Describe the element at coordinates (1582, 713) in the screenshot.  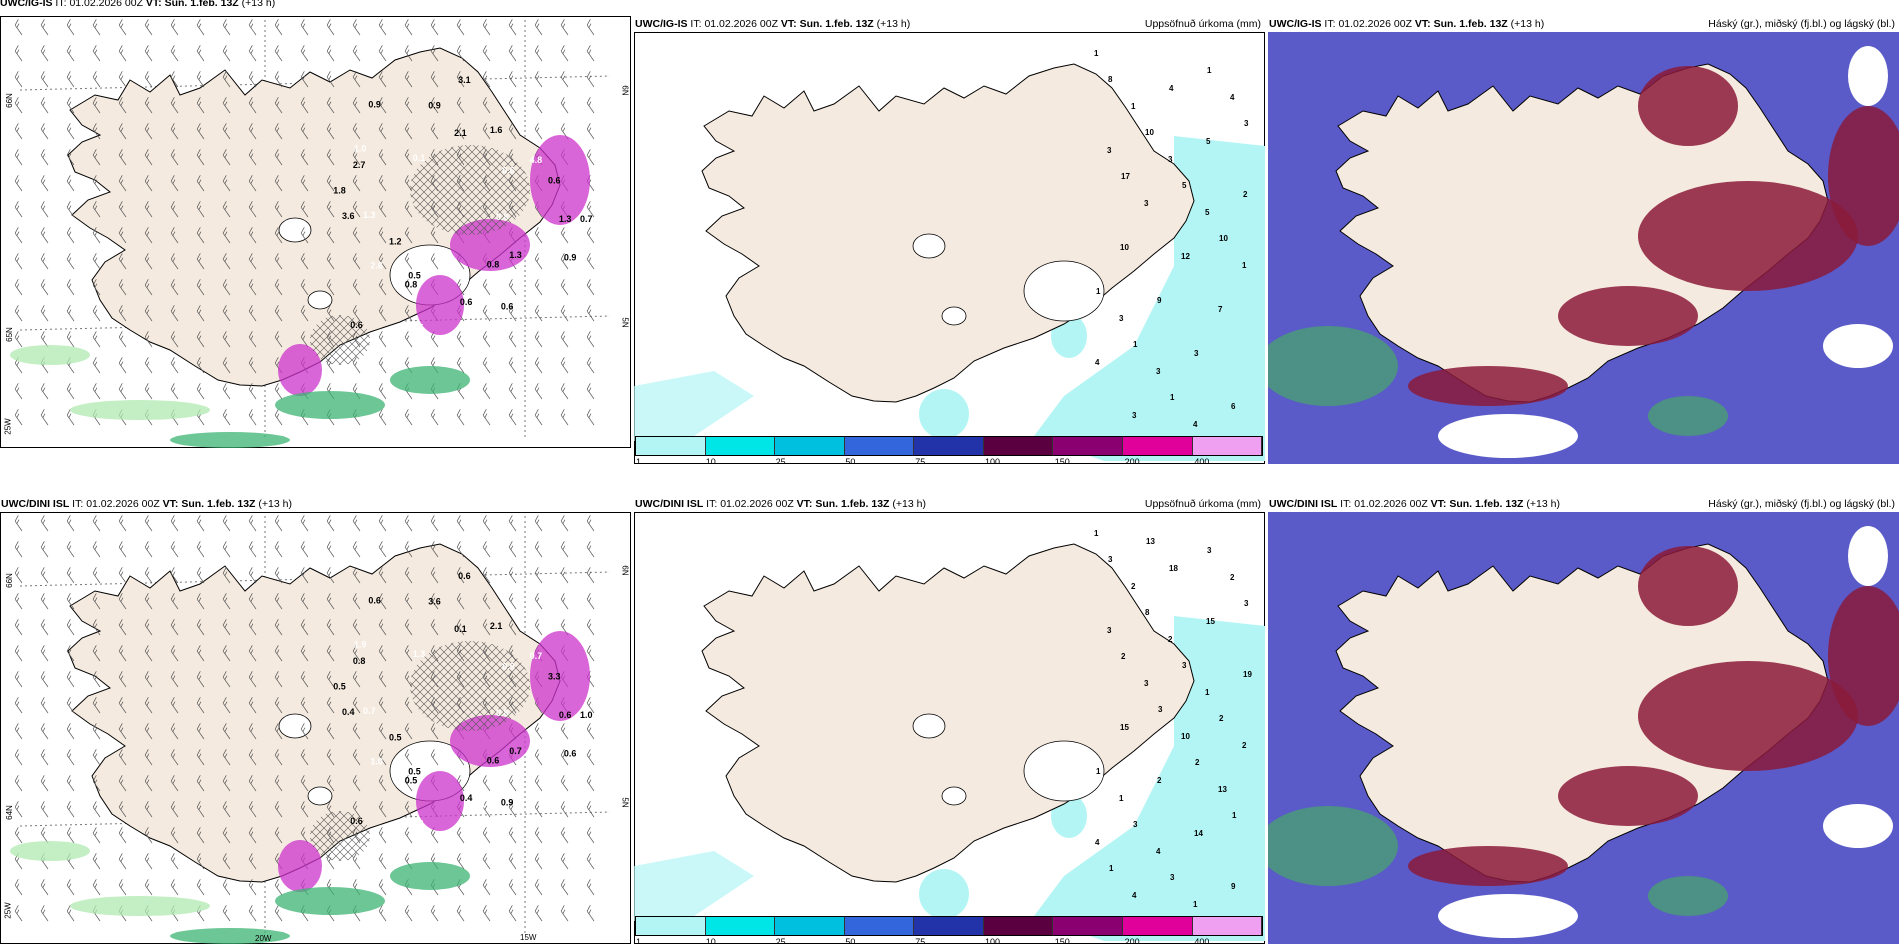
I see `iceland-land` at that location.